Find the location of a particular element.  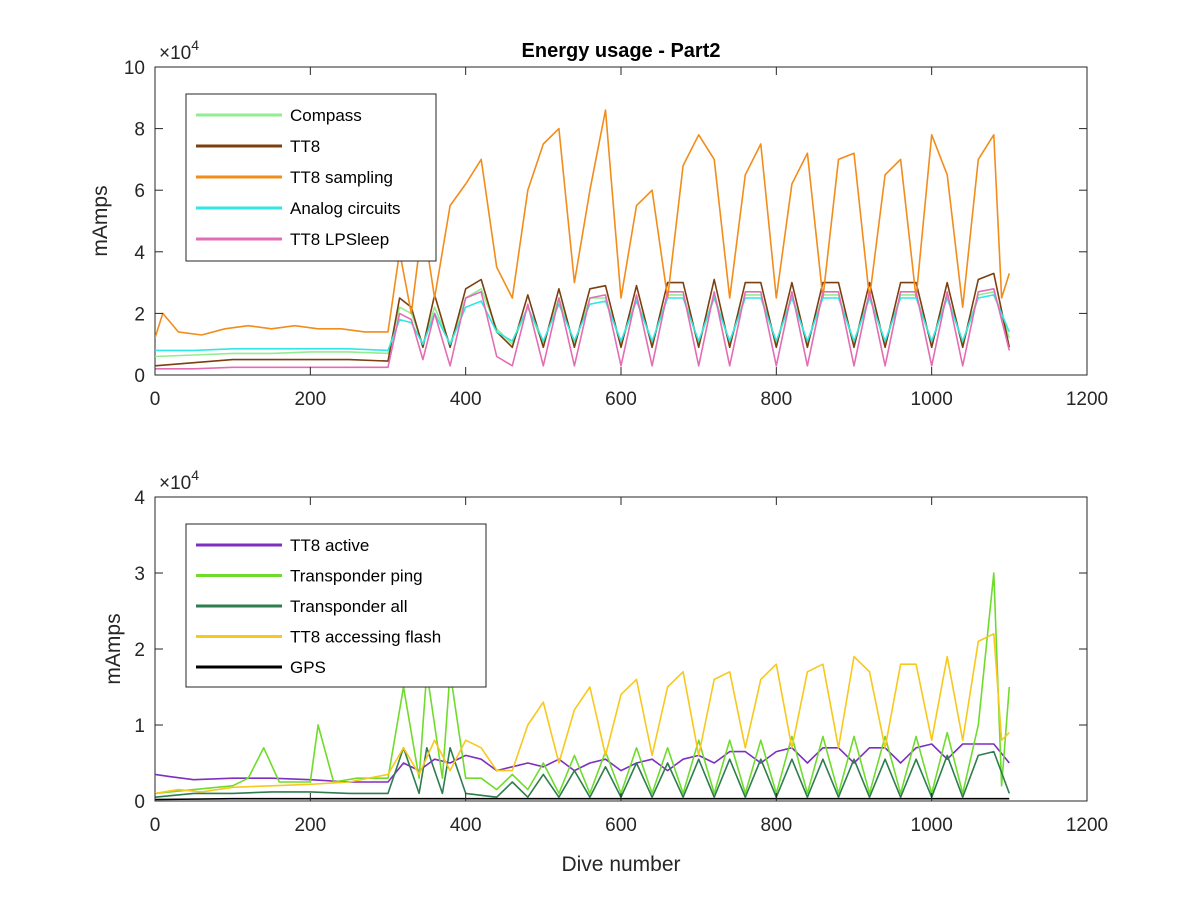

legend-entry: Compass is located at coordinates (326, 115).